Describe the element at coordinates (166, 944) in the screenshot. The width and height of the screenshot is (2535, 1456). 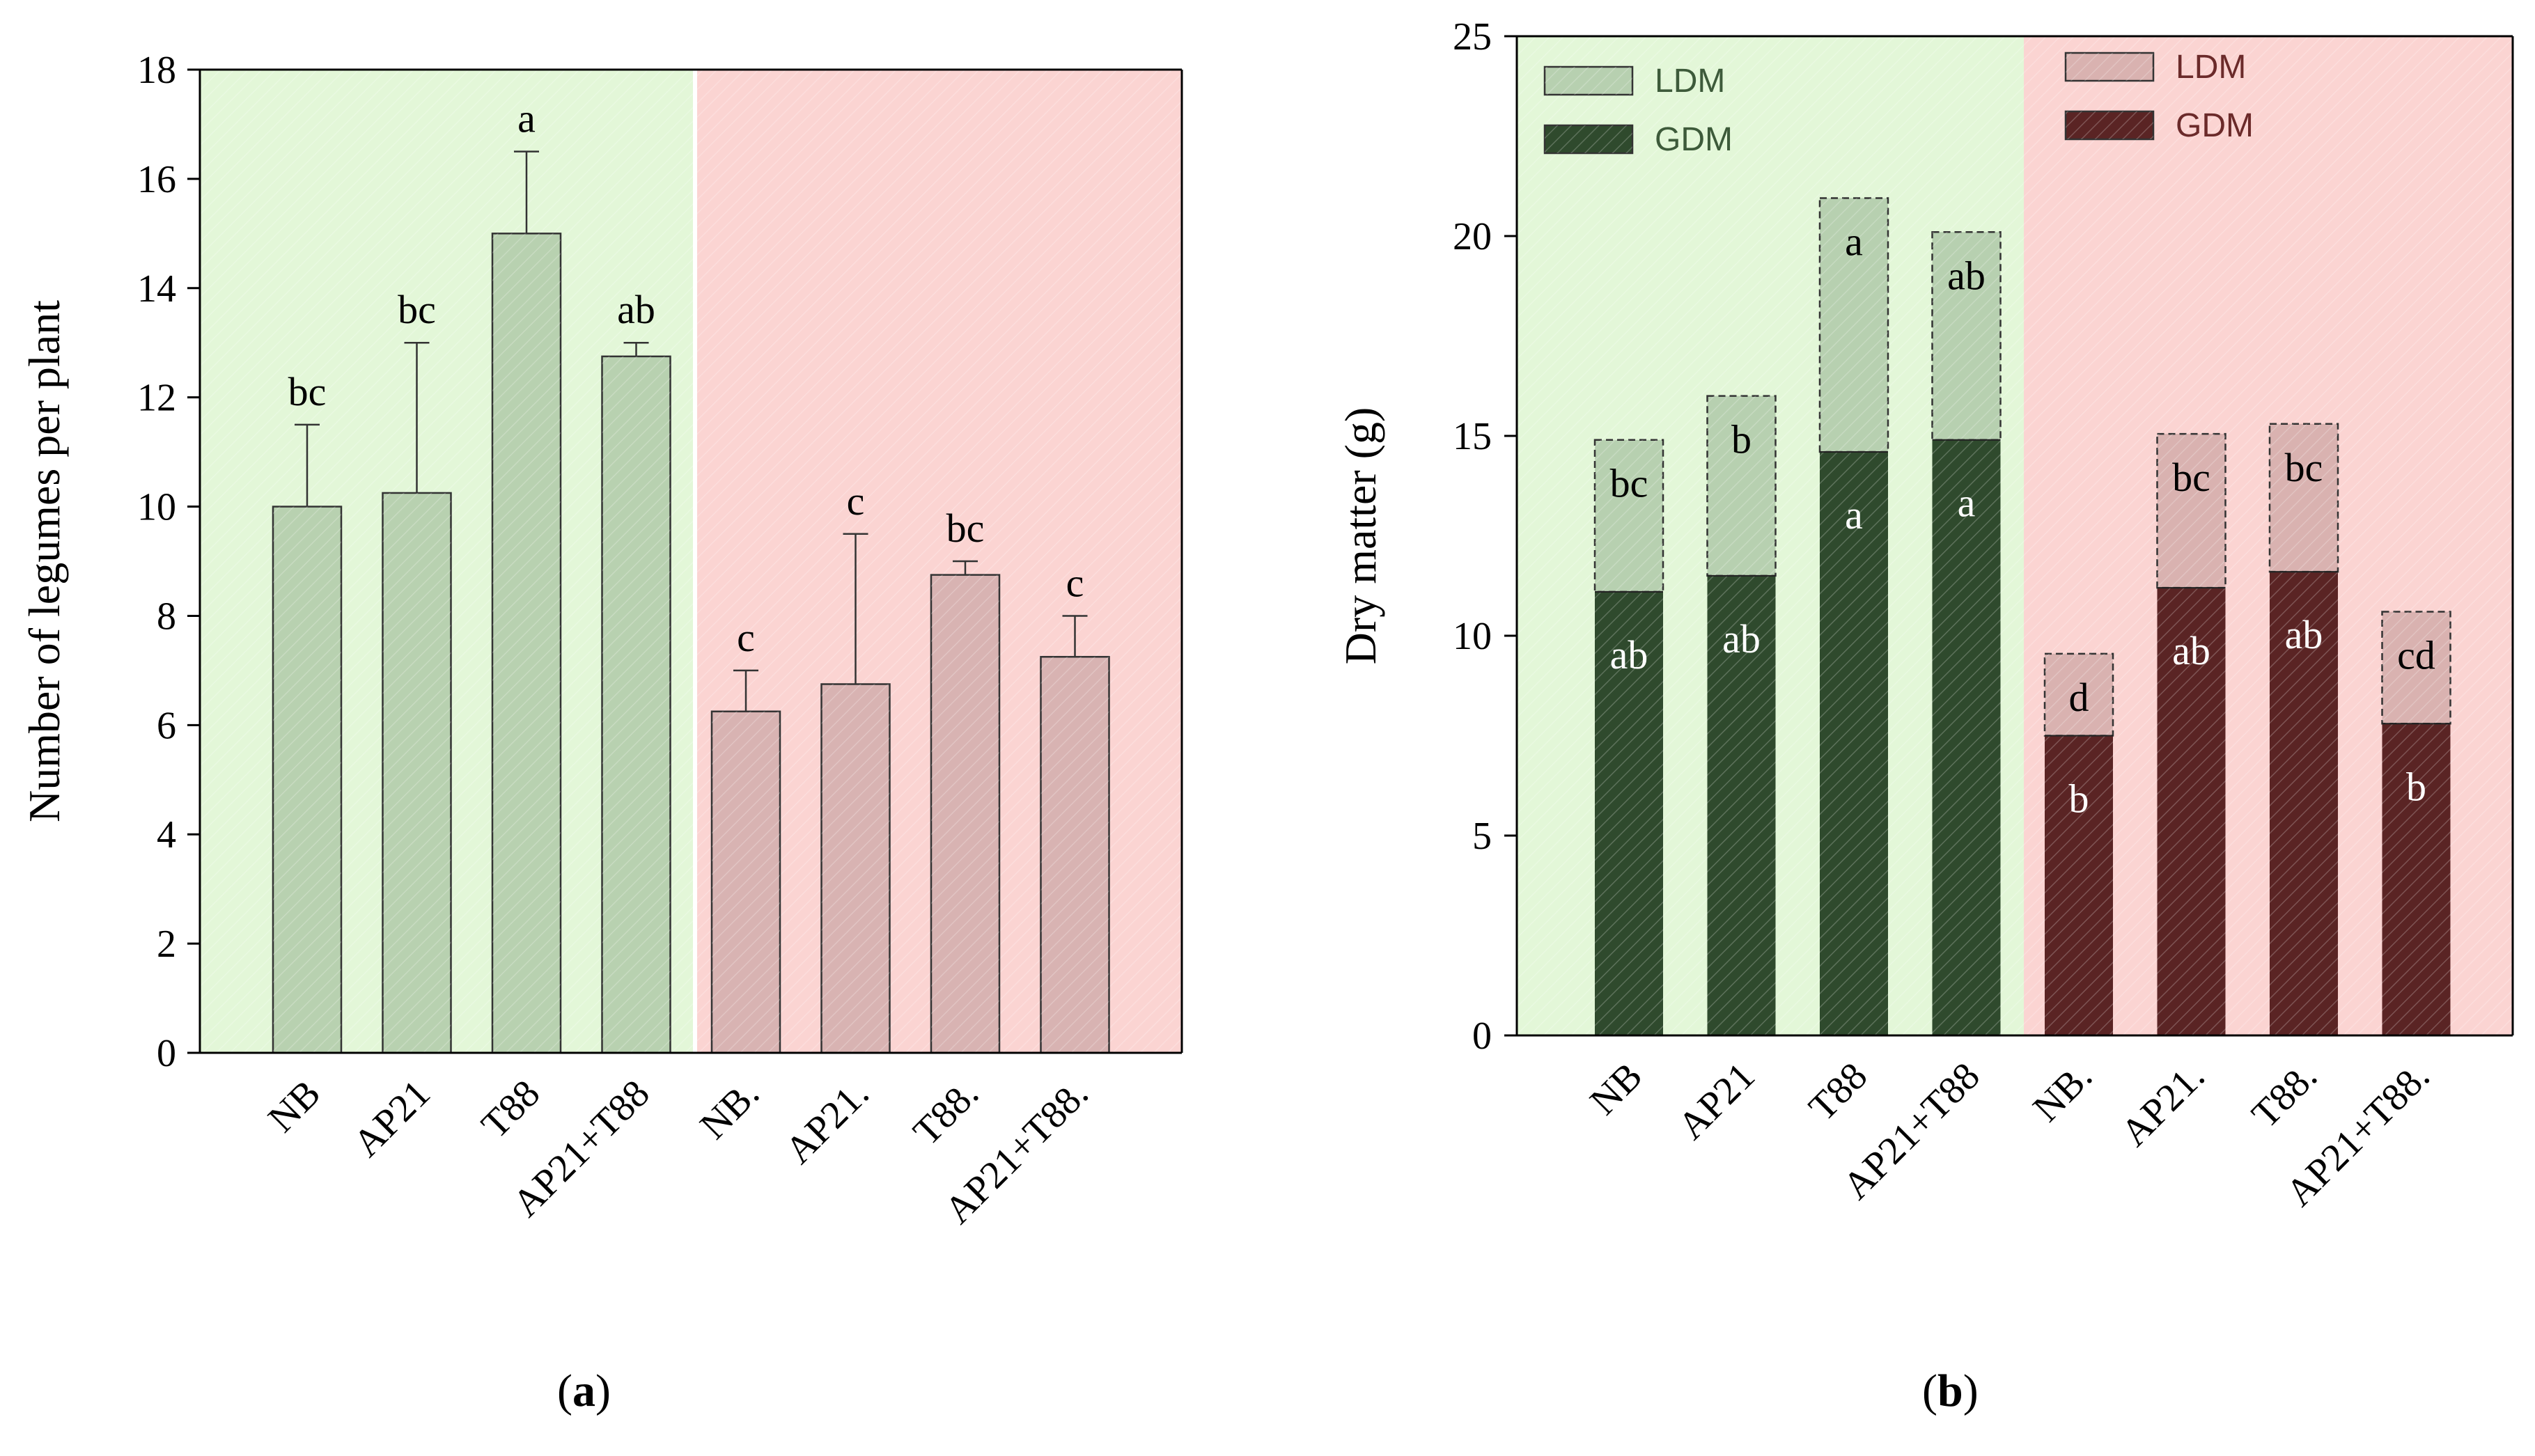
I see `y-tick-label-a: 2` at that location.